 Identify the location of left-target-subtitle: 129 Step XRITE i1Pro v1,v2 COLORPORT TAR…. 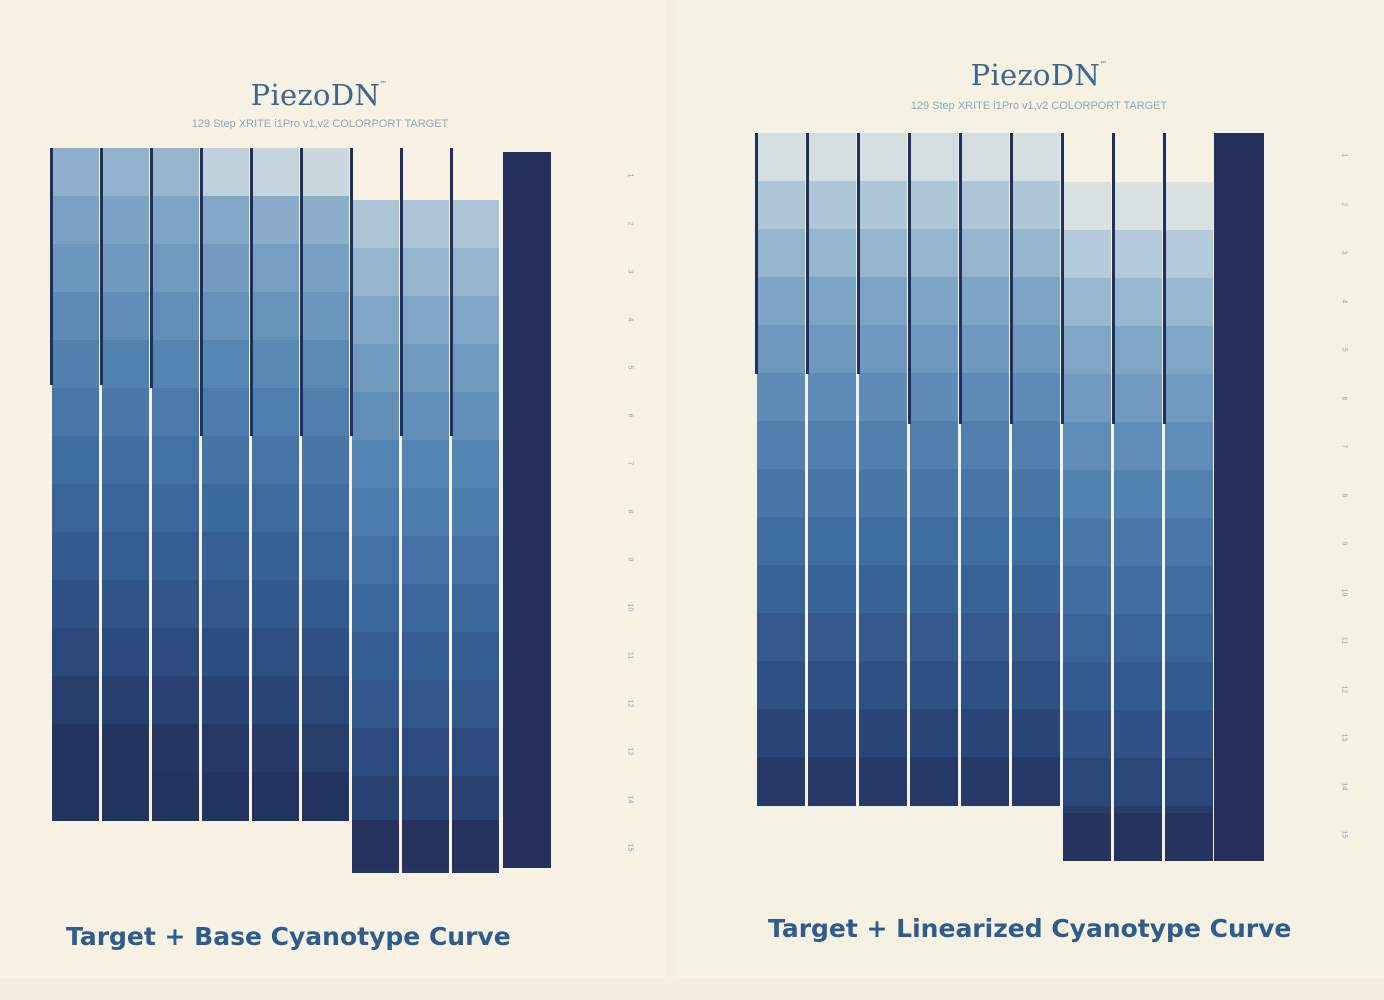
(320, 124).